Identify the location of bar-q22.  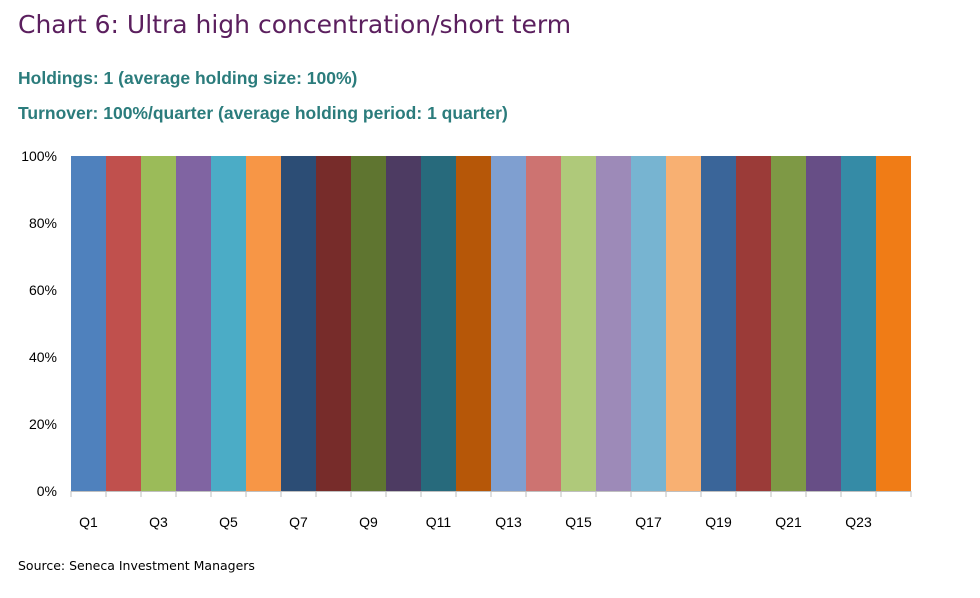
(823, 323).